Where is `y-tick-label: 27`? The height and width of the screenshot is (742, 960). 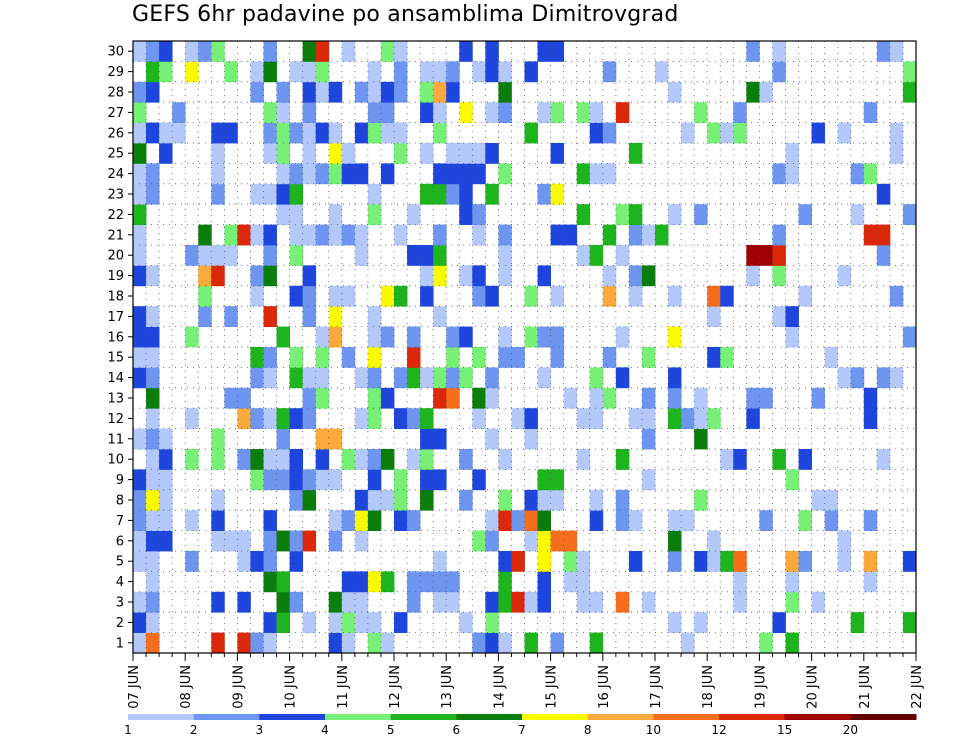
y-tick-label: 27 is located at coordinates (115, 113).